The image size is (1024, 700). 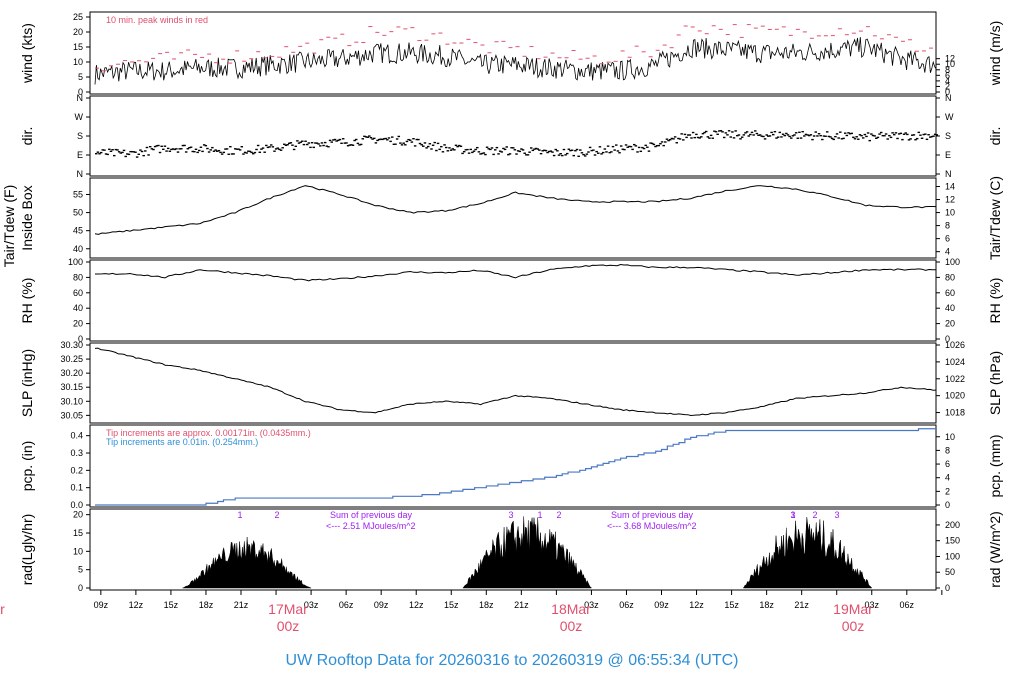 I want to click on ytick-label-right: 150, so click(x=952, y=541).